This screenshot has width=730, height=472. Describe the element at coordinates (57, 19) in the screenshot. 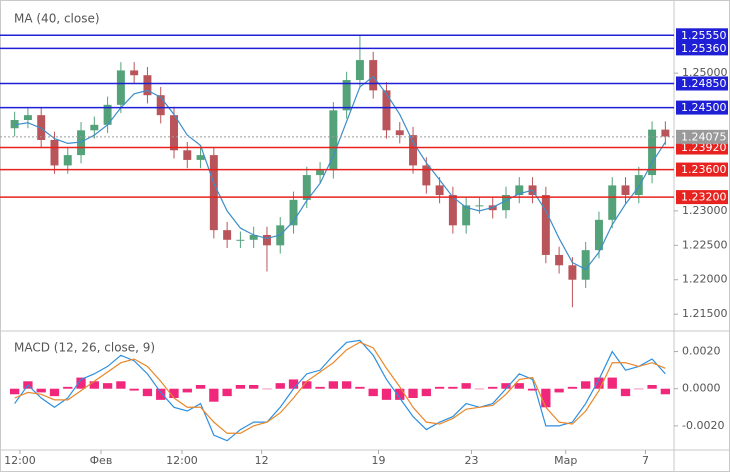

I see `main-panel-title: MA (40, close)` at that location.